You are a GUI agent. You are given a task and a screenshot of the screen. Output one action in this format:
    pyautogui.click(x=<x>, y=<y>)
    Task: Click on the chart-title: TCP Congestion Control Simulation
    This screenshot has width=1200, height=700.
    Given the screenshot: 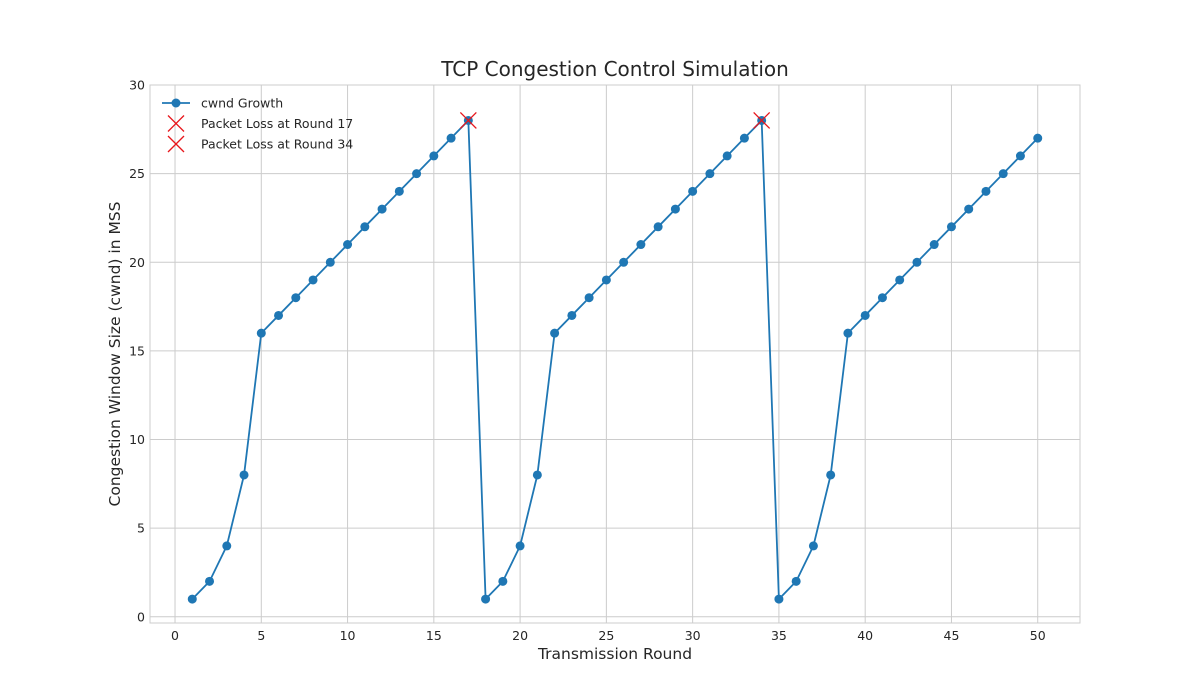 What is the action you would take?
    pyautogui.click(x=614, y=69)
    